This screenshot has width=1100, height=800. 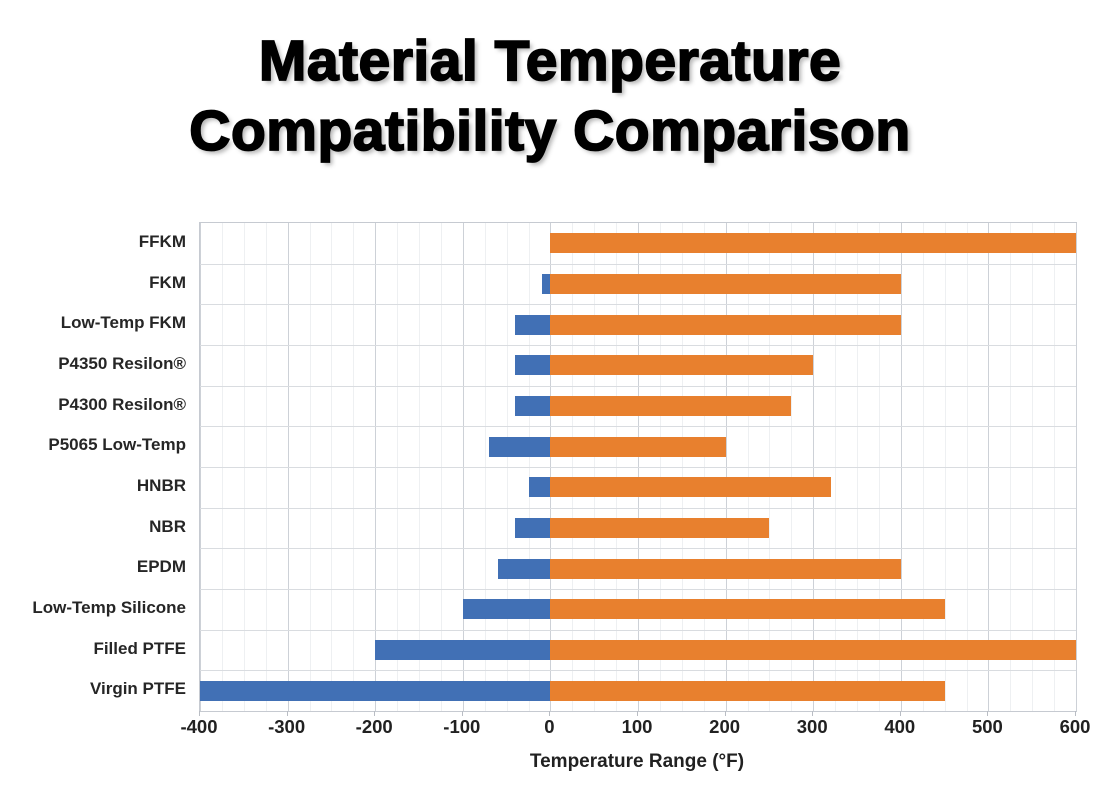 I want to click on bar-high-p4350-resilon, so click(x=682, y=365).